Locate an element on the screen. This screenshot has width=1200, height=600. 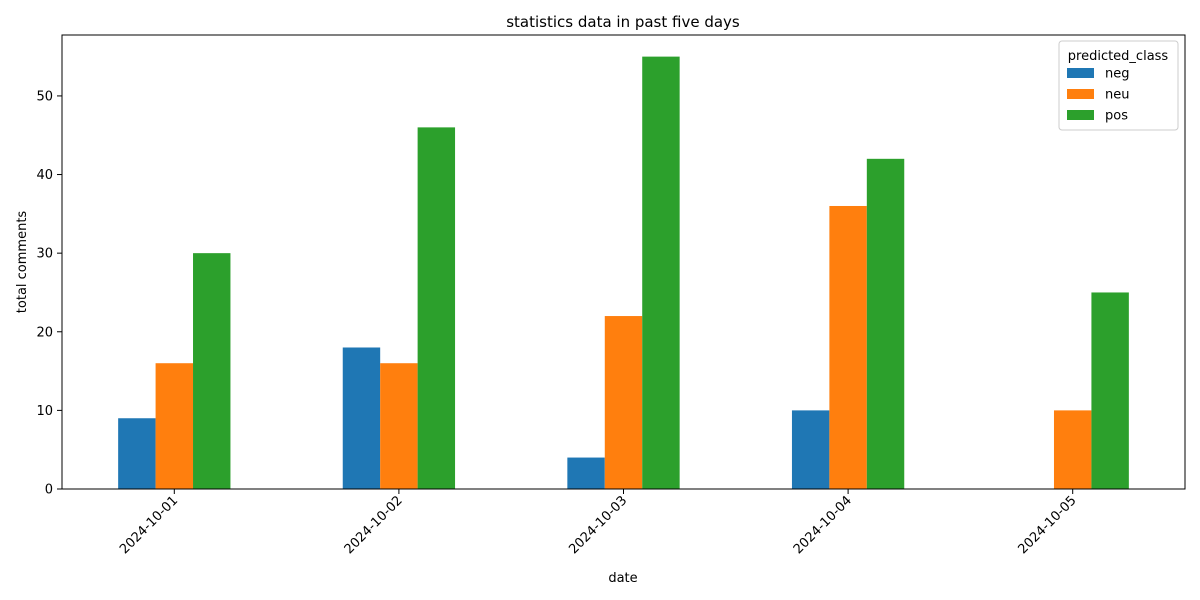
legend-entries: neg neu pos is located at coordinates (1098, 95).